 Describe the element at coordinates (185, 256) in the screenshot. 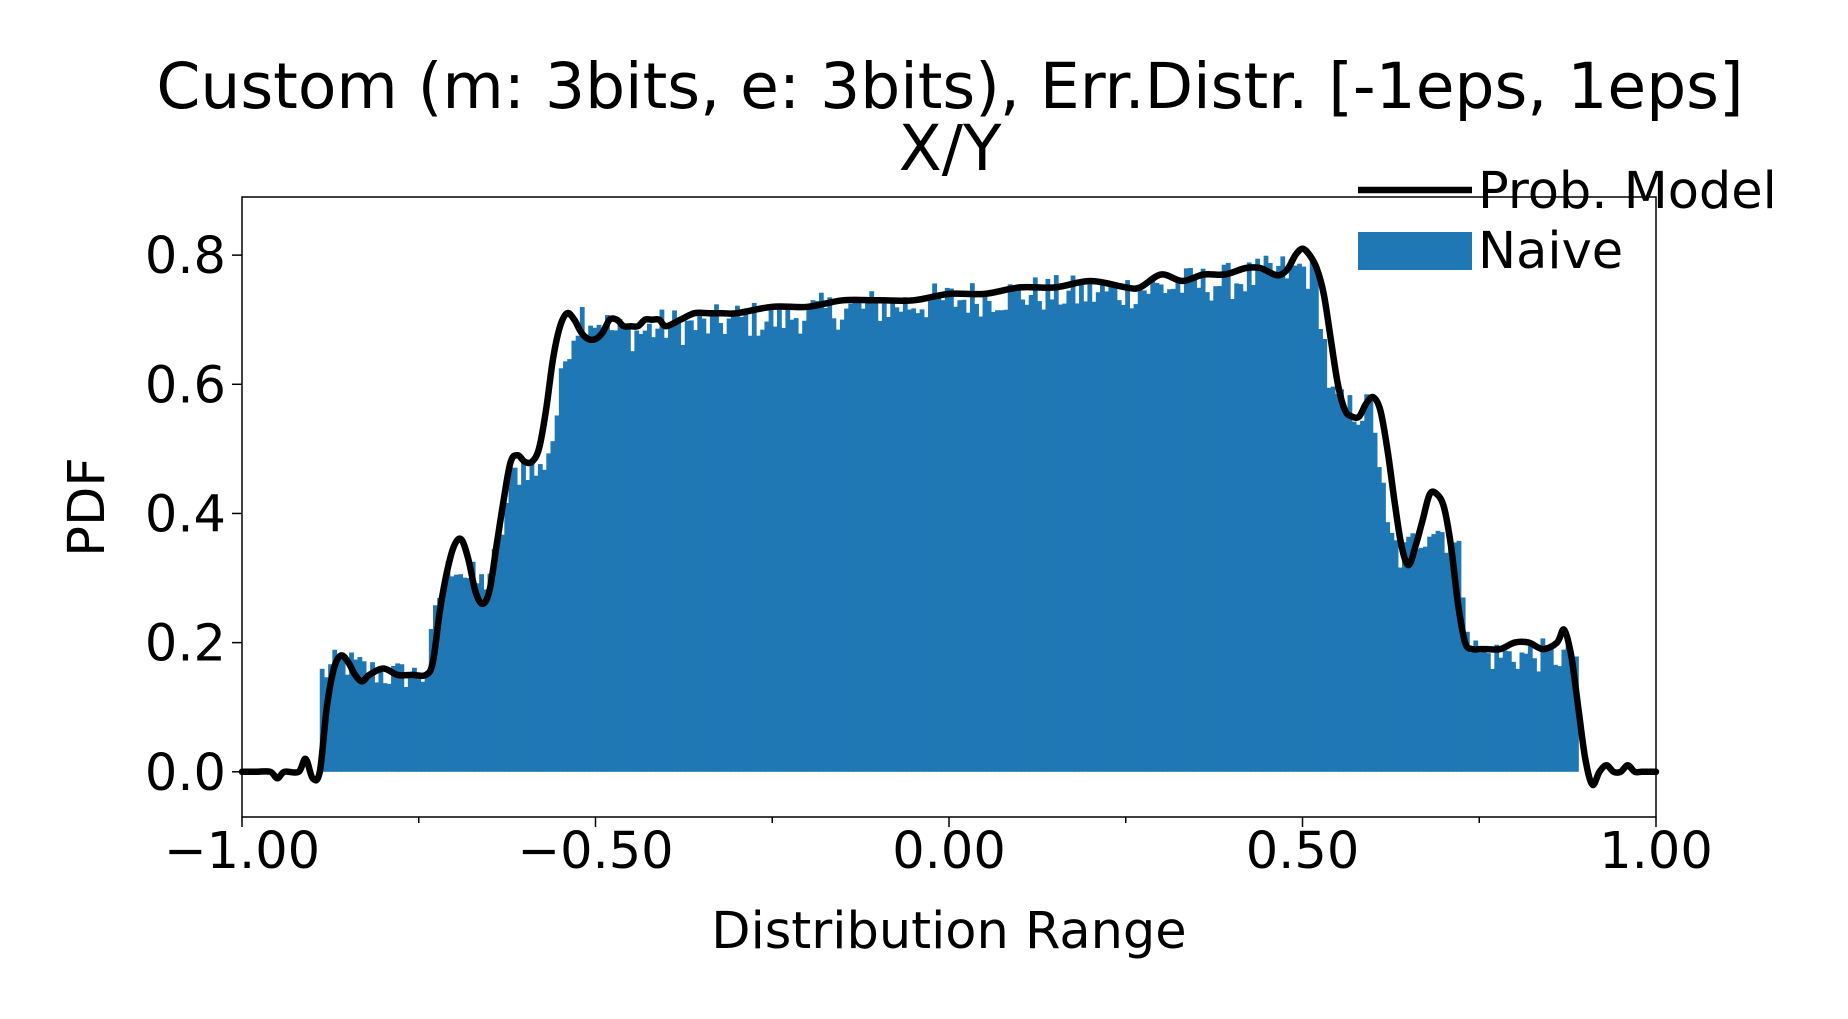

I see `y-tick-label: 0.8` at that location.